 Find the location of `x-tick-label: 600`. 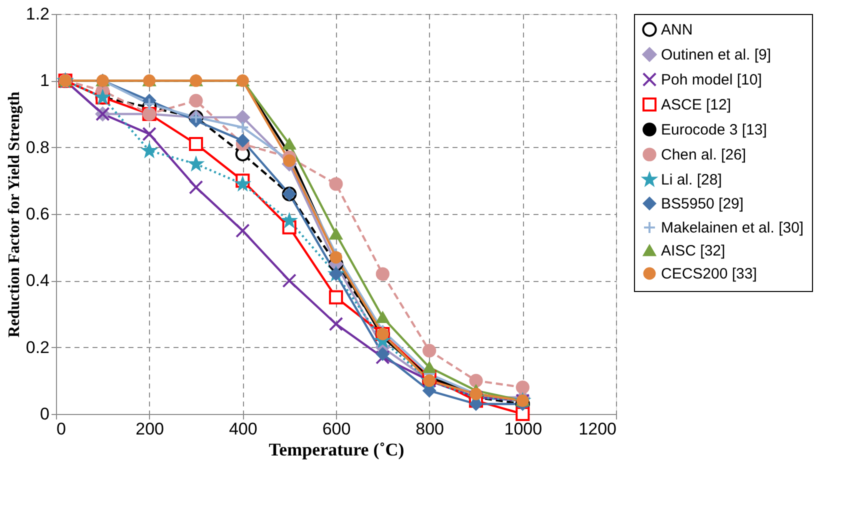

x-tick-label: 600 is located at coordinates (336, 429).